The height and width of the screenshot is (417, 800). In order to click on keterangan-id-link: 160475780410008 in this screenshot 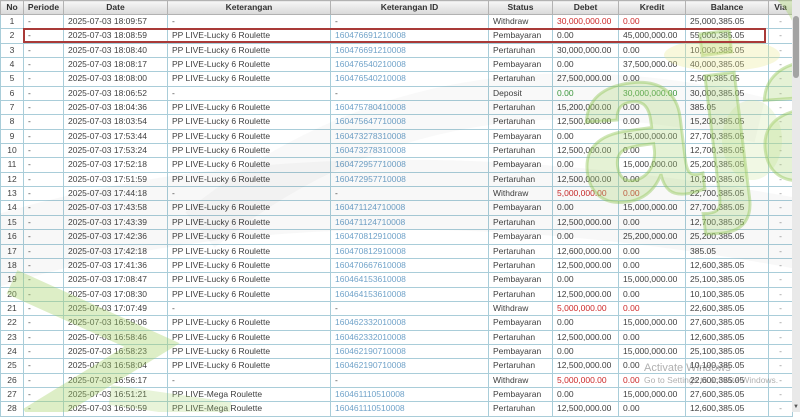, I will do `click(409, 108)`.